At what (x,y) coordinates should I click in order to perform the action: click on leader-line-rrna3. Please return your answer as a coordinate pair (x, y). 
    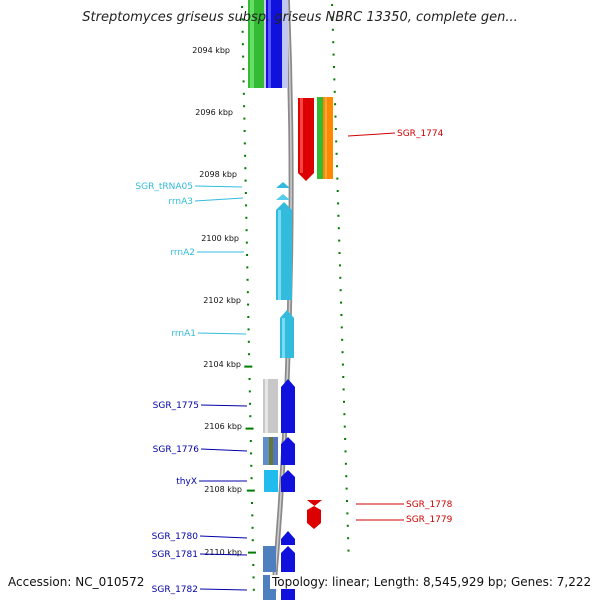
    Looking at the image, I should click on (219, 199).